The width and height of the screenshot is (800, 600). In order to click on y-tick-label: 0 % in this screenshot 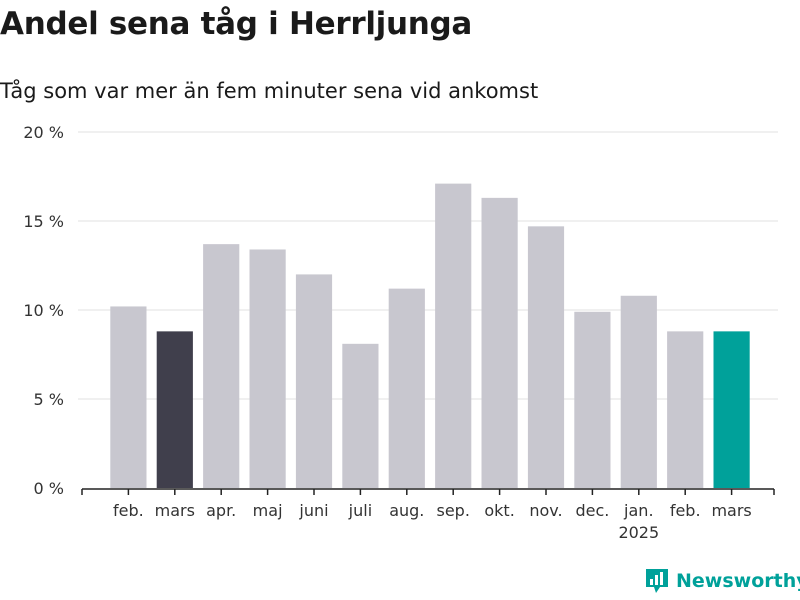, I will do `click(49, 488)`.